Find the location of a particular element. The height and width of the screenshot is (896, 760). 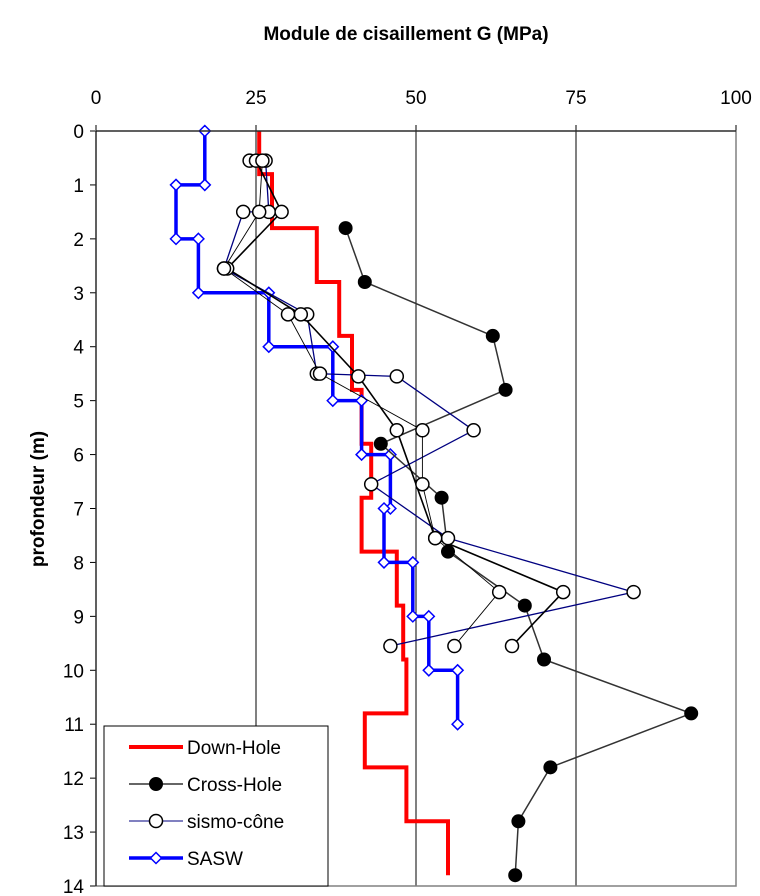

y-axis-label: profondeur (m) is located at coordinates (38, 499).